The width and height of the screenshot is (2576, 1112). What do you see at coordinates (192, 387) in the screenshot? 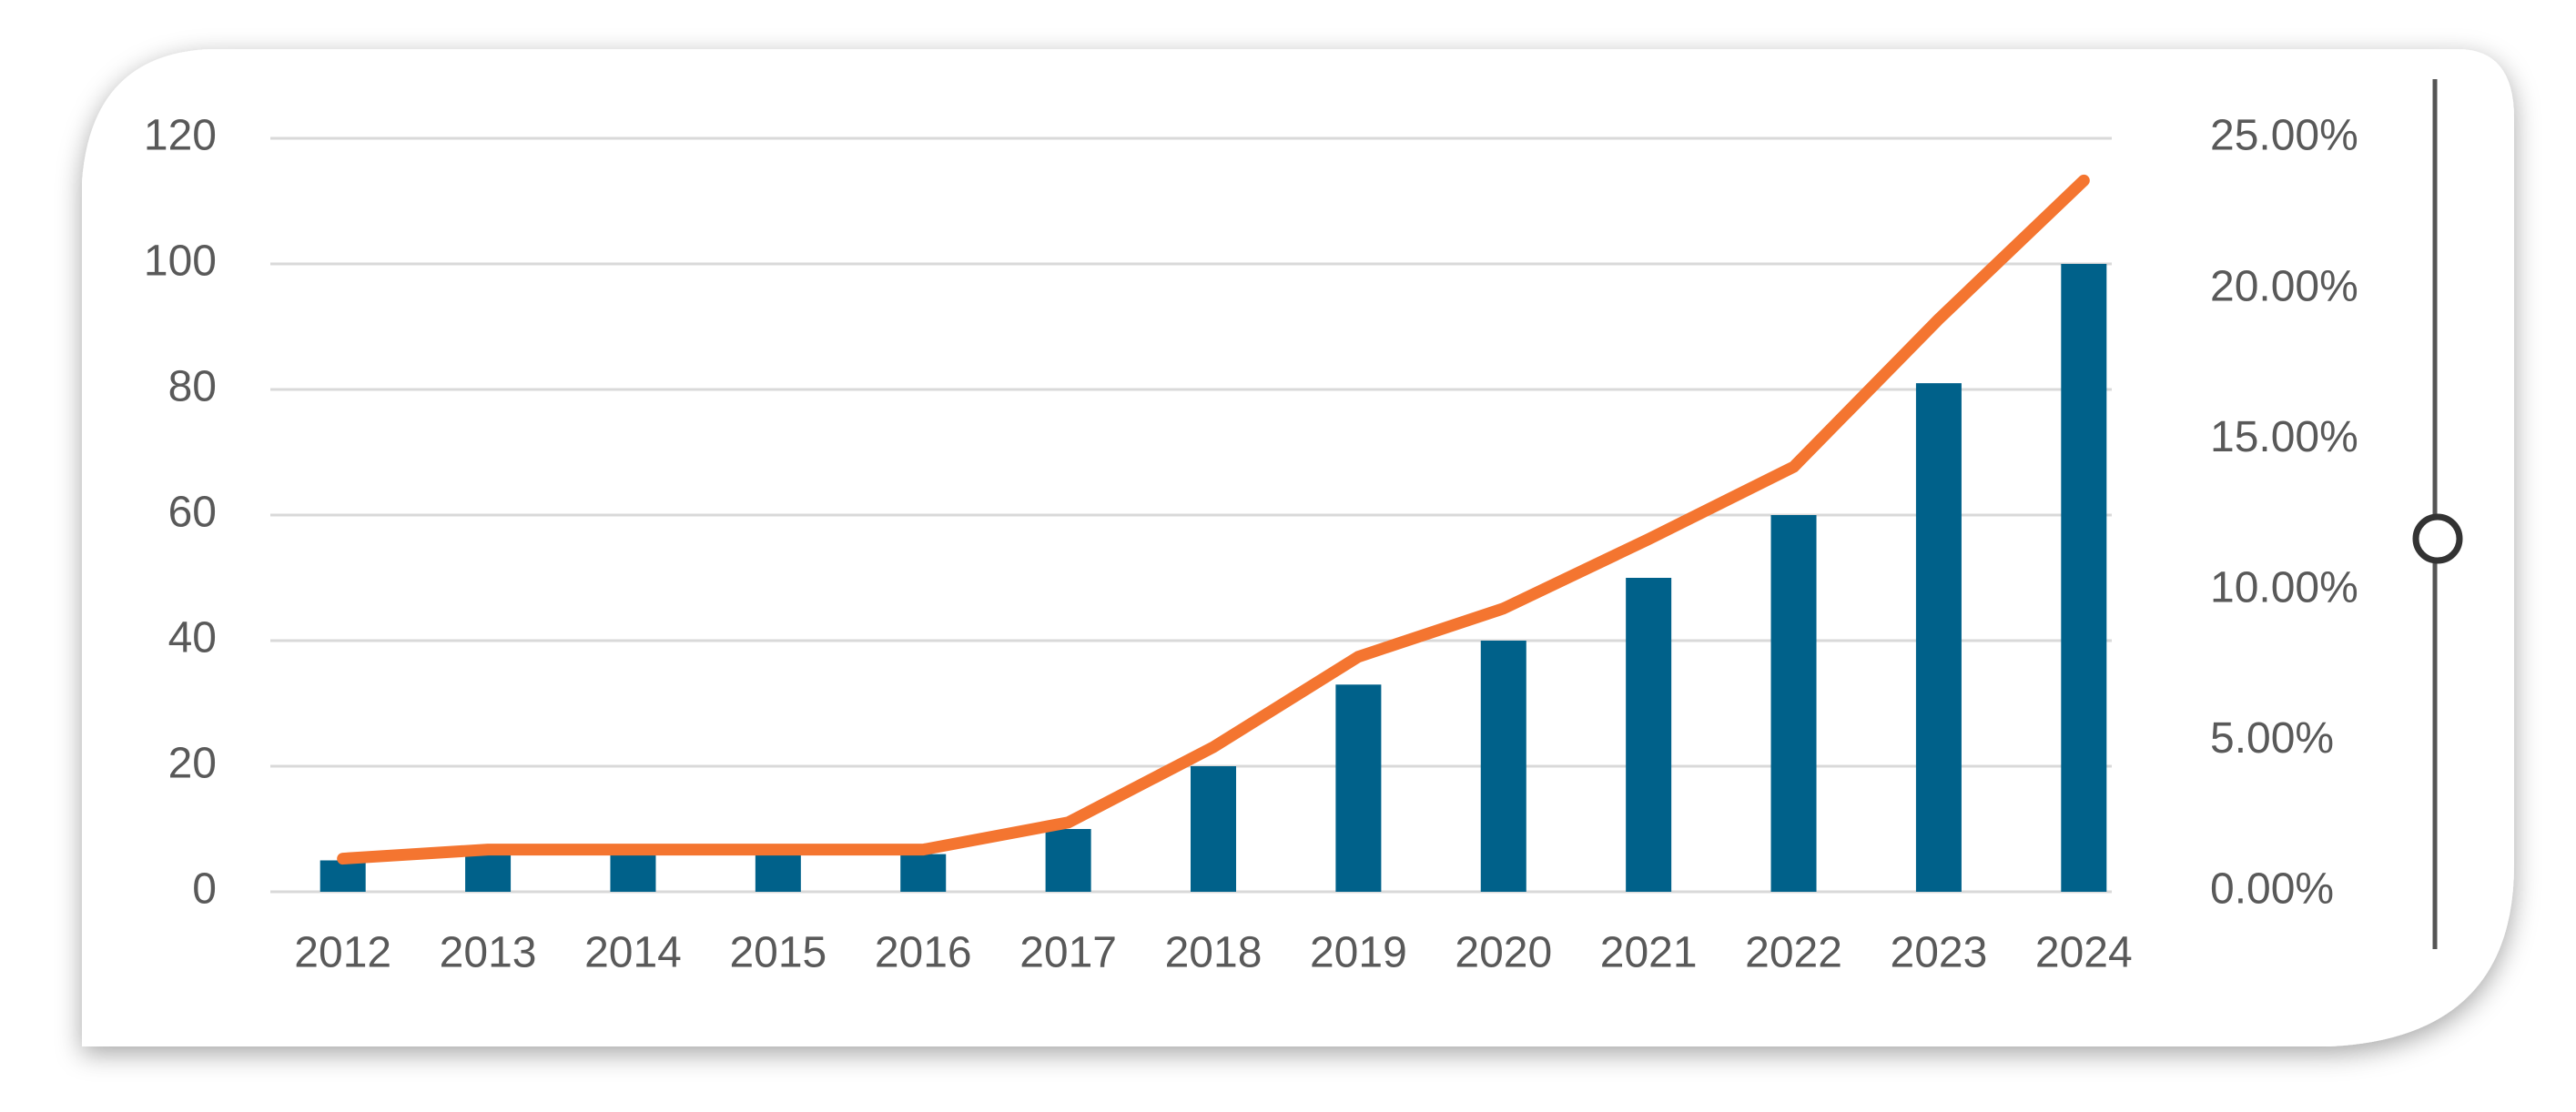
I see `y-tick-label: 80` at bounding box center [192, 387].